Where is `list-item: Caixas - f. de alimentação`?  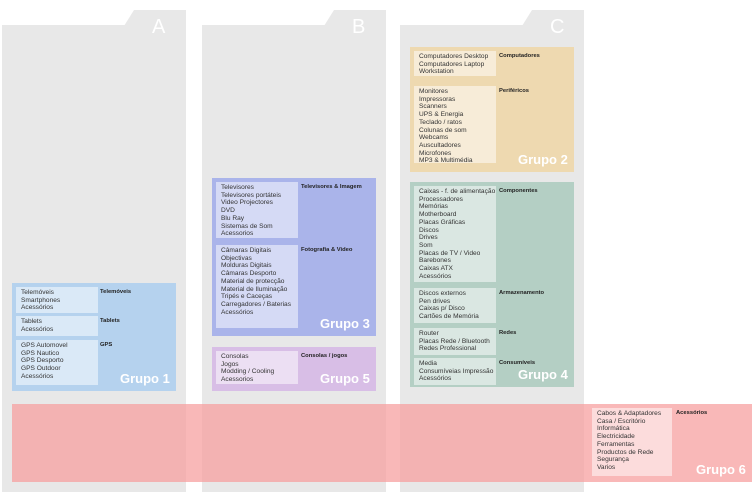
list-item: Caixas - f. de alimentação is located at coordinates (457, 191).